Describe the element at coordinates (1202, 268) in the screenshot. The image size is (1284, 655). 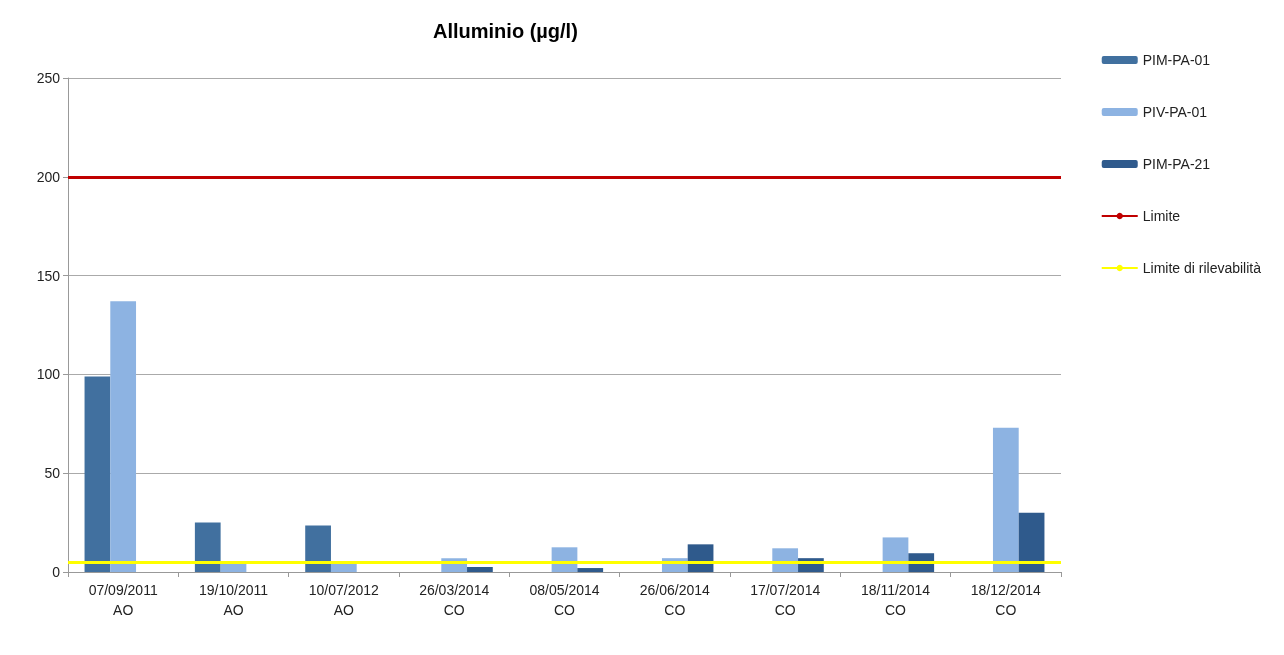
I see `legend-label: Limite di rilevabilità` at that location.